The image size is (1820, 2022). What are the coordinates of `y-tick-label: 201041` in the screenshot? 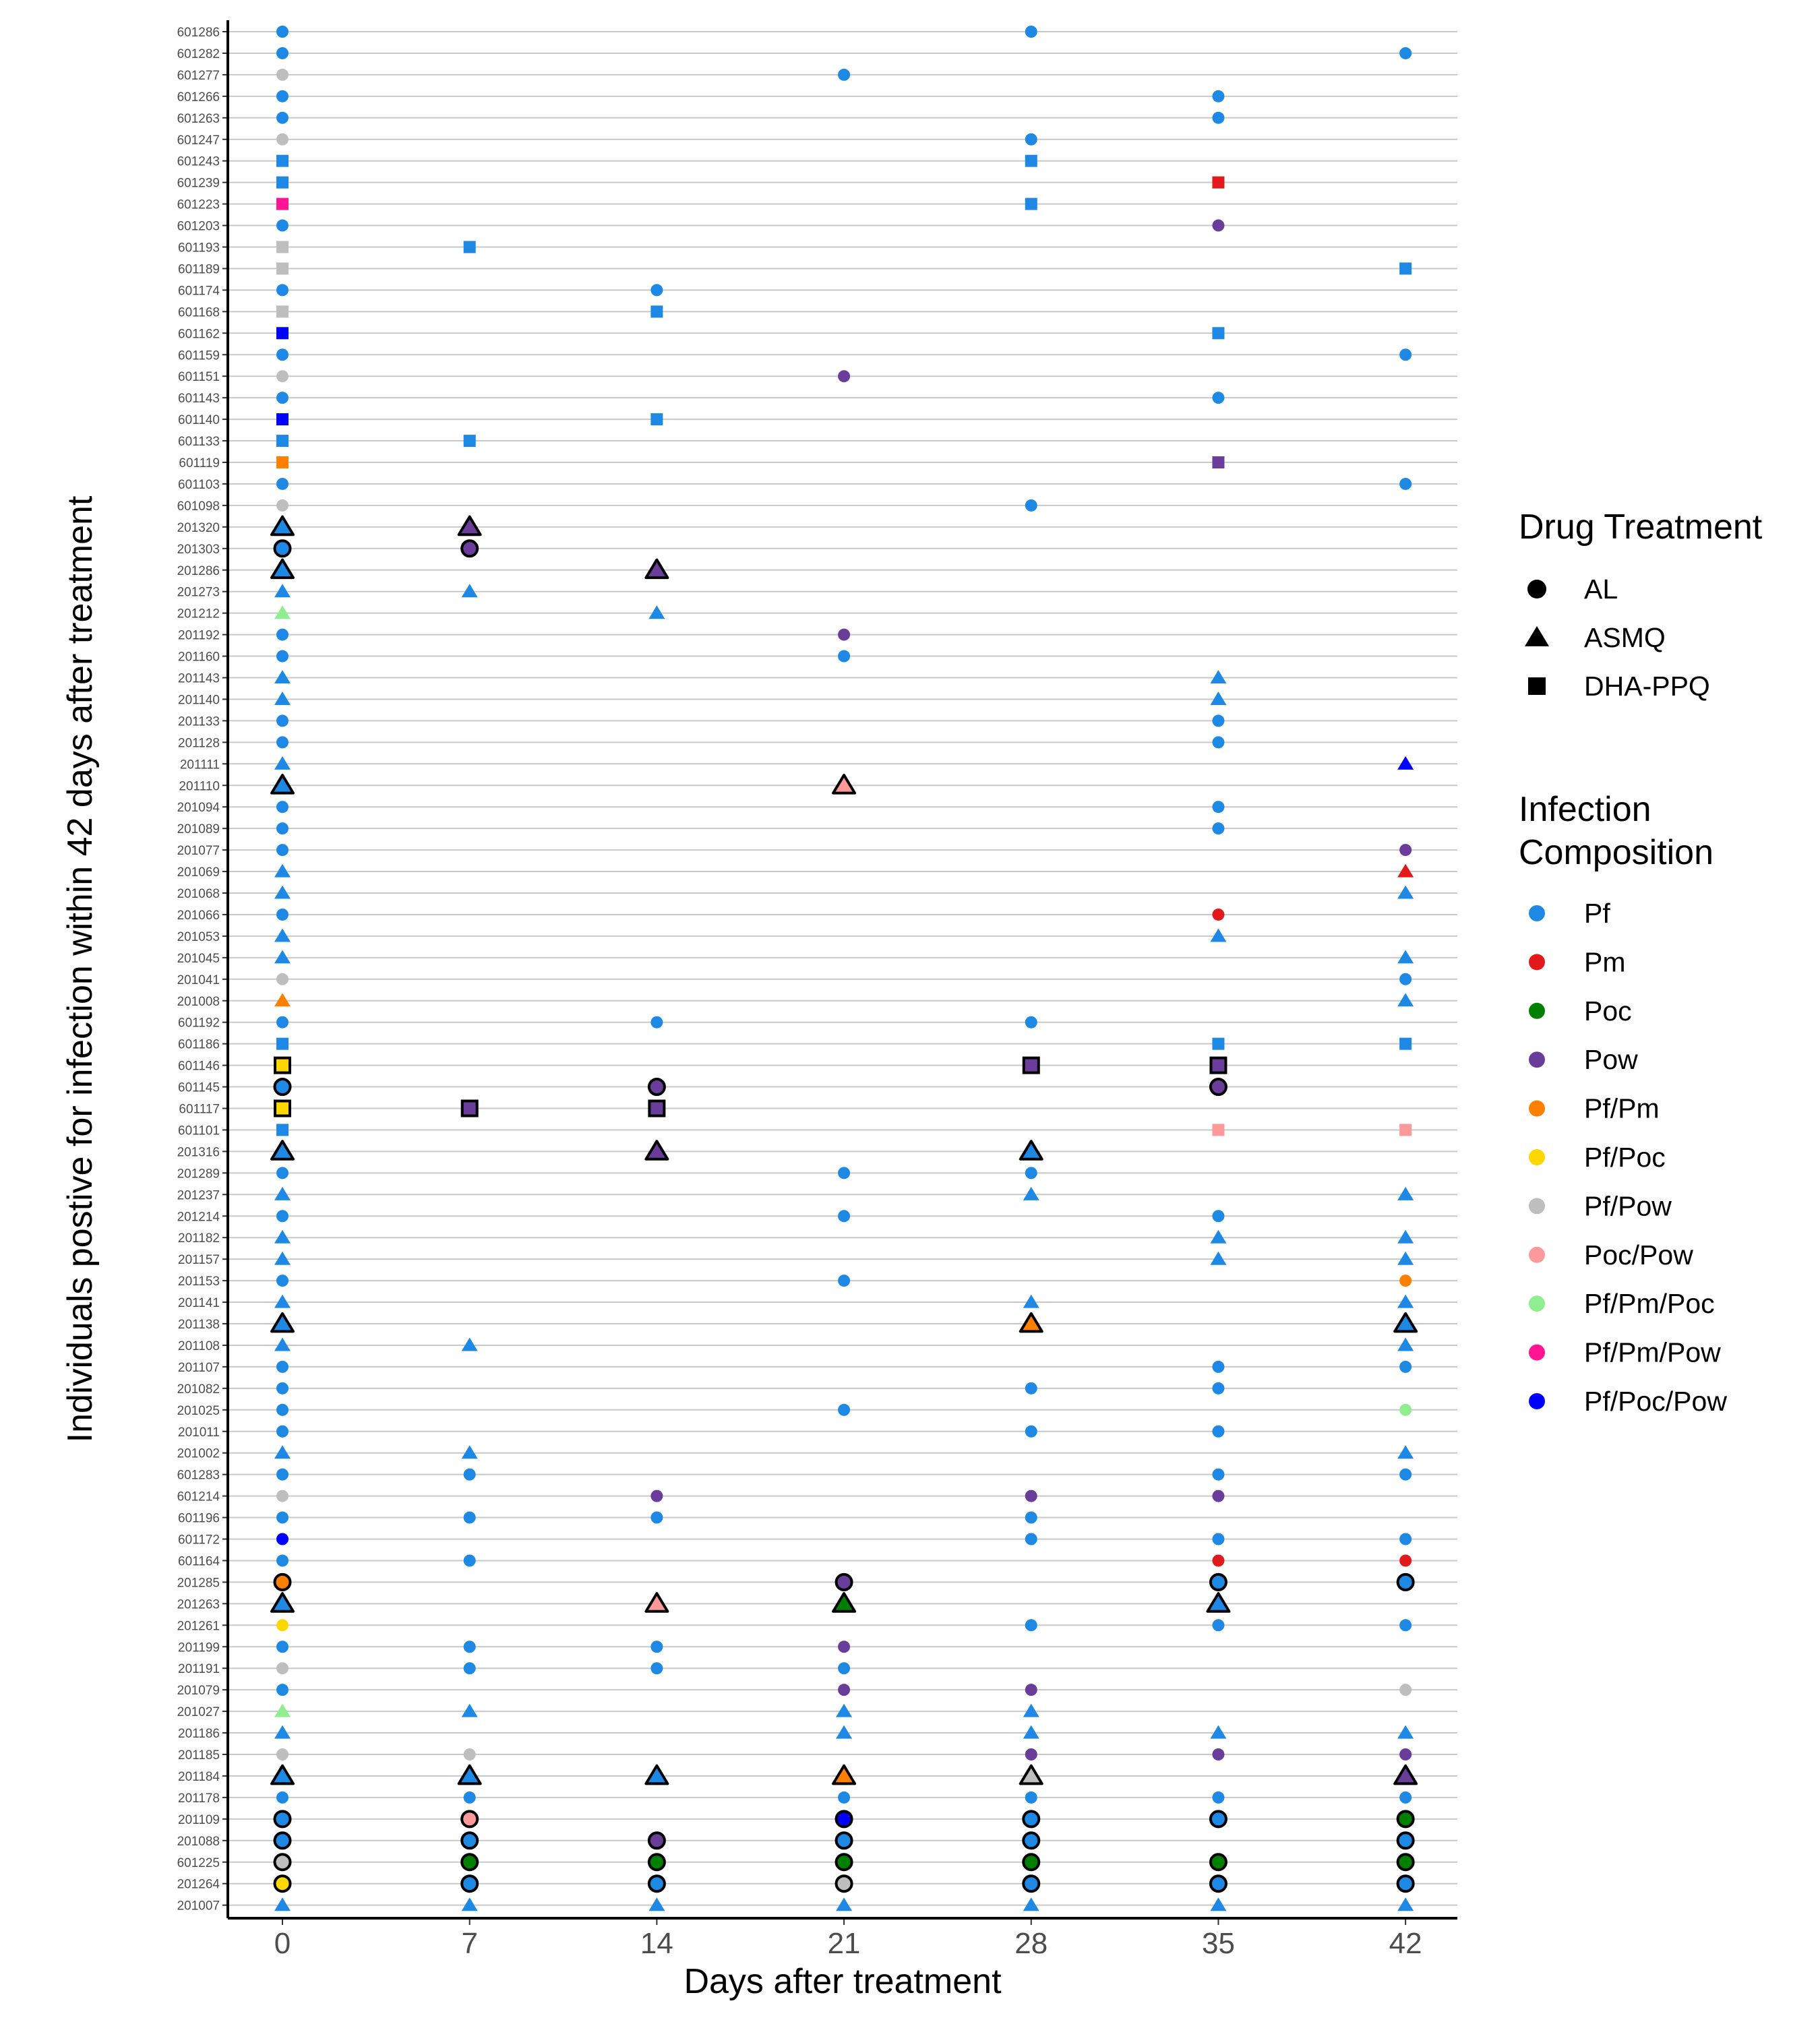 It's located at (199, 980).